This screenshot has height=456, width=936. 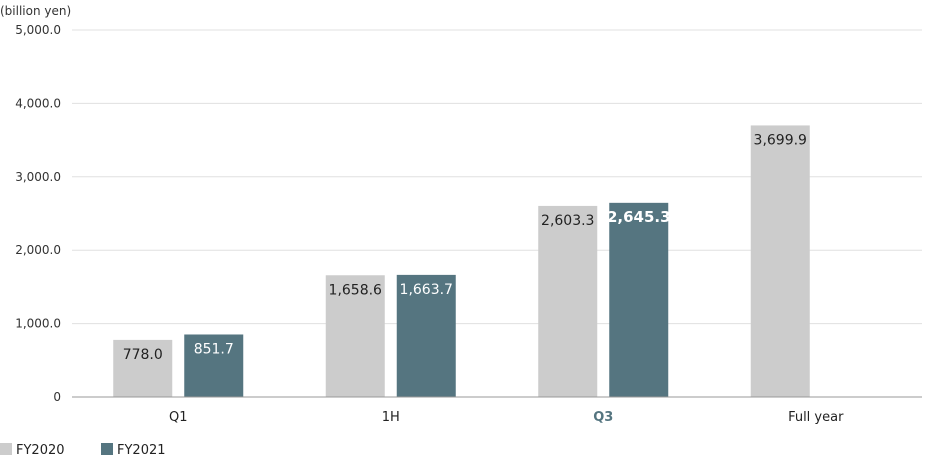 What do you see at coordinates (40, 449) in the screenshot?
I see `legend-label-fy2020: FY2020` at bounding box center [40, 449].